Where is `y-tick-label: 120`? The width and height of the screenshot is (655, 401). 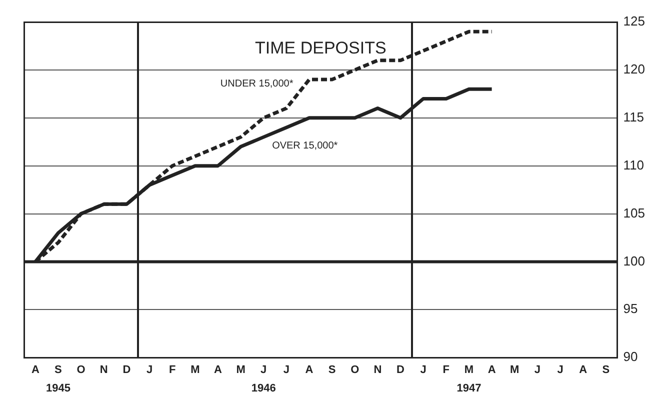
y-tick-label: 120 is located at coordinates (634, 69).